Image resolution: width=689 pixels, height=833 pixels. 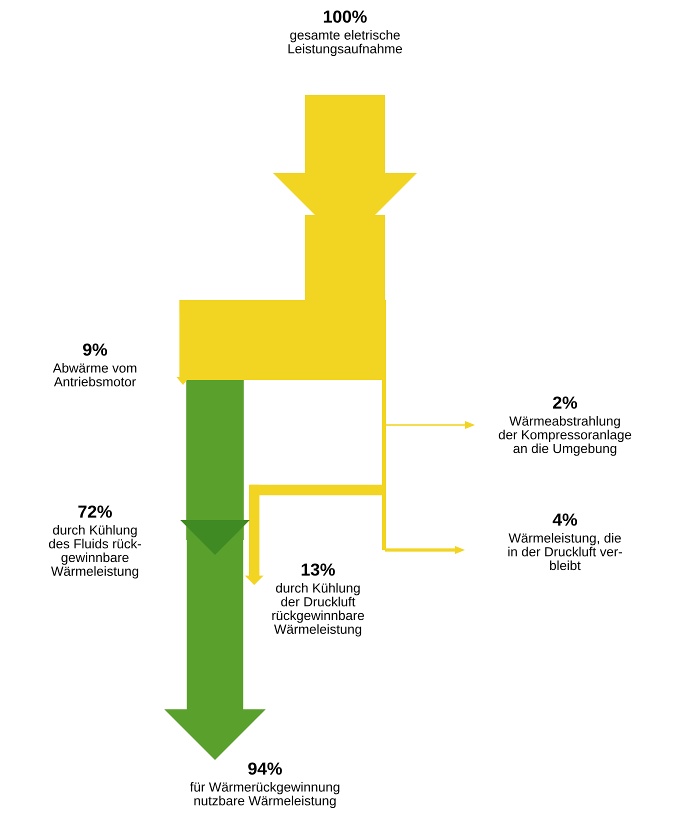 What do you see at coordinates (565, 520) in the screenshot?
I see `data-label: 4%` at bounding box center [565, 520].